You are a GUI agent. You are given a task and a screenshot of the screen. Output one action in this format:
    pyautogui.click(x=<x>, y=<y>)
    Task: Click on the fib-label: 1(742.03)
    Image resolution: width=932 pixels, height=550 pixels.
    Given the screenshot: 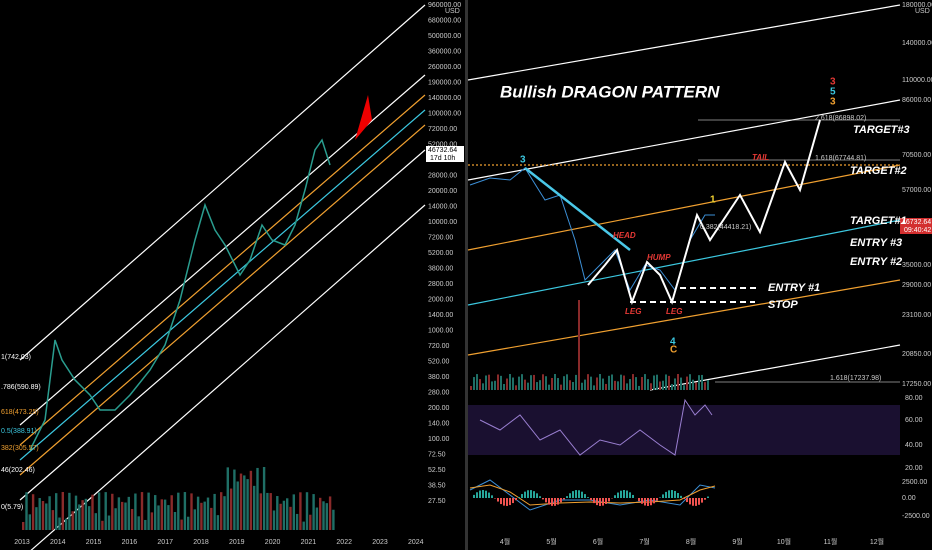 What is the action you would take?
    pyautogui.click(x=16, y=357)
    